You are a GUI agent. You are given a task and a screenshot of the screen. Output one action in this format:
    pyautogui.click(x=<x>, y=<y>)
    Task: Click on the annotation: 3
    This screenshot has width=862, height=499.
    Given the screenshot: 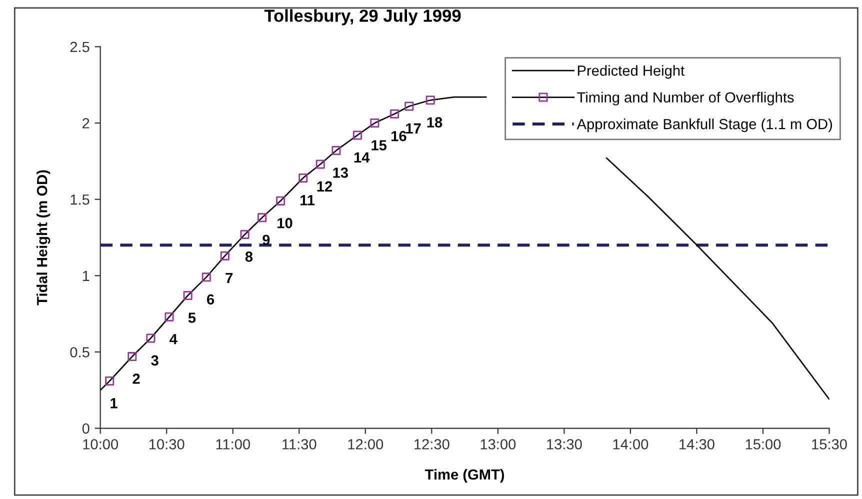 What is the action you would take?
    pyautogui.click(x=154, y=360)
    